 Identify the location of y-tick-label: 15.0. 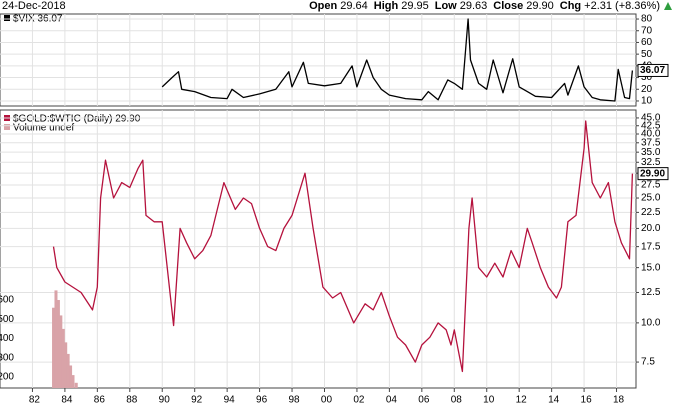
(651, 267).